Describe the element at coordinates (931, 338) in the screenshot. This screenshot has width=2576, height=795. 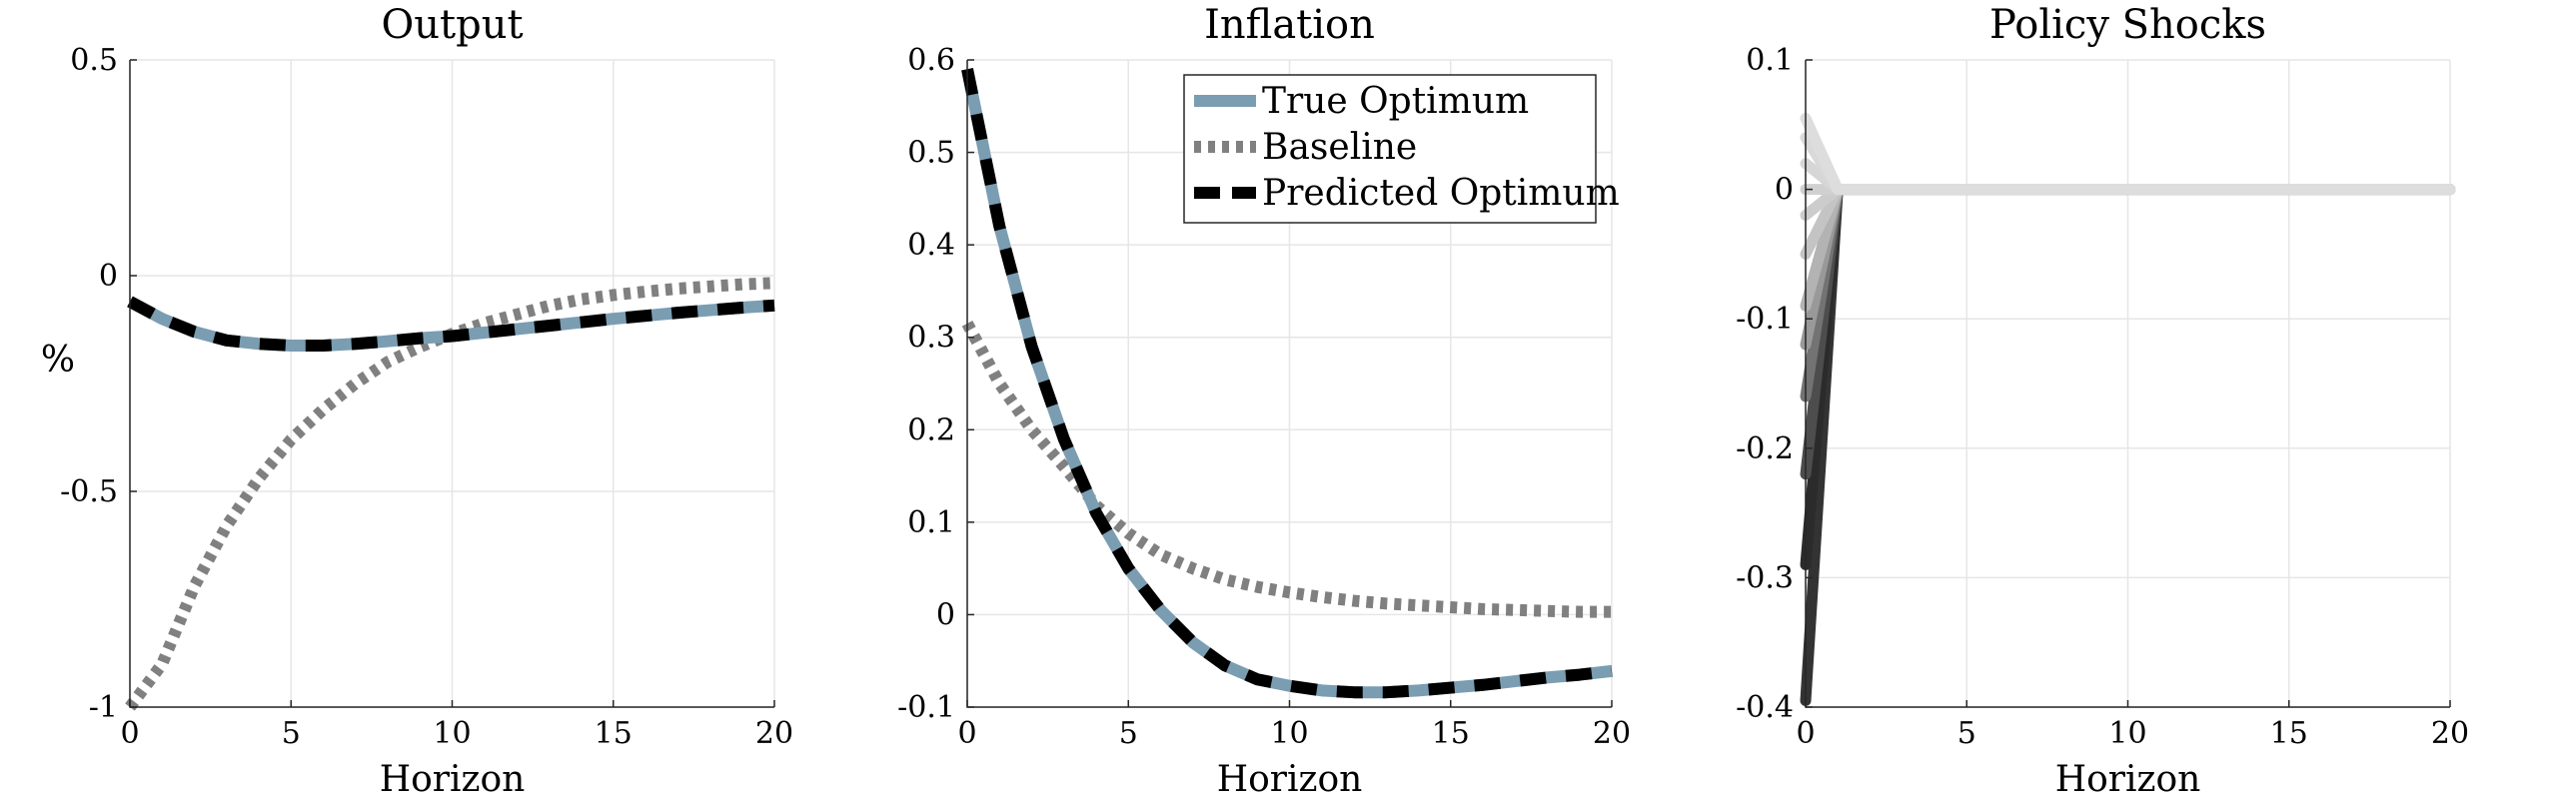
I see `y-tick-label: 0.3` at that location.